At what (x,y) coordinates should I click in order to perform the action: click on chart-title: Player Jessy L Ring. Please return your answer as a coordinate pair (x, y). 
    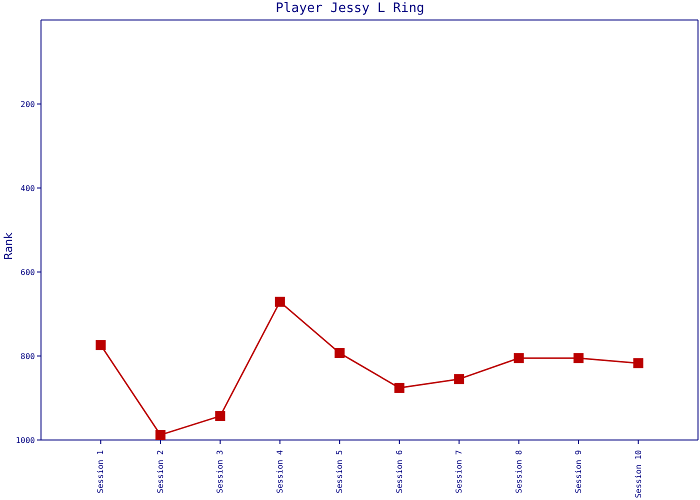
    Looking at the image, I should click on (350, 9).